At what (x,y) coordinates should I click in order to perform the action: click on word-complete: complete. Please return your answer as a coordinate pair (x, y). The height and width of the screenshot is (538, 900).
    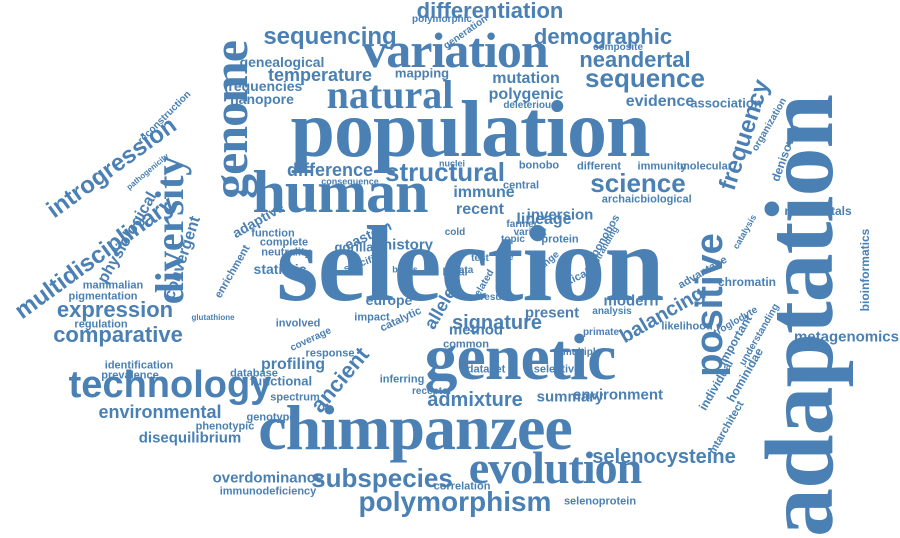
    Looking at the image, I should click on (284, 242).